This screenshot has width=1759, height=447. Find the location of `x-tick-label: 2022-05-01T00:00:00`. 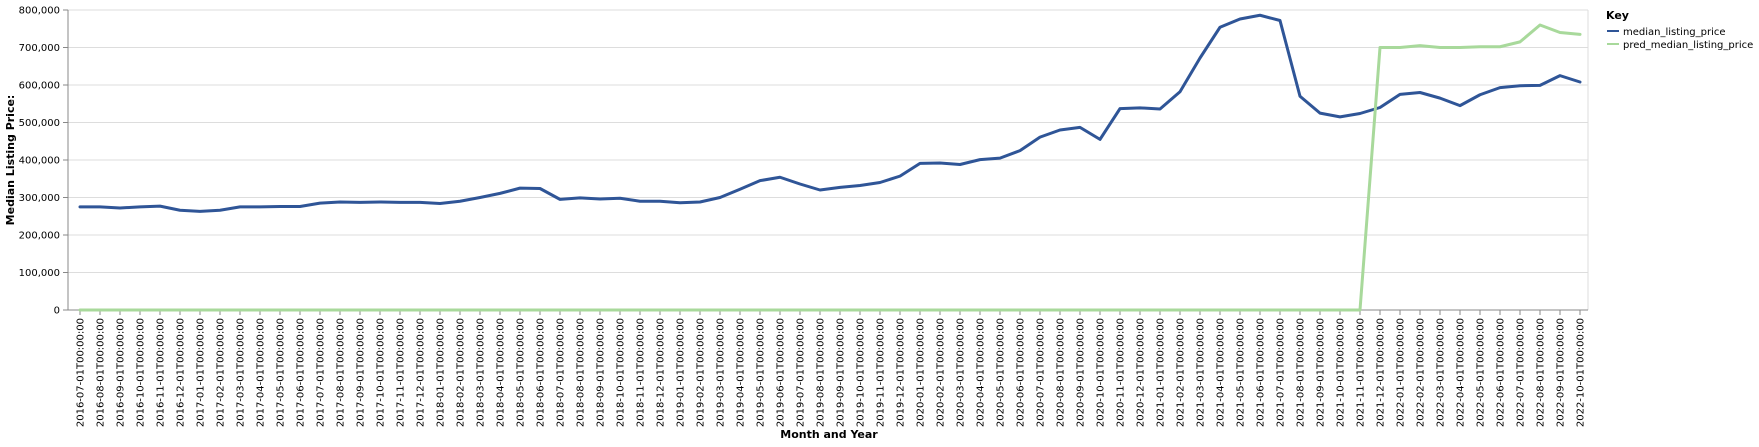

x-tick-label: 2022-05-01T00:00:00 is located at coordinates (1481, 372).